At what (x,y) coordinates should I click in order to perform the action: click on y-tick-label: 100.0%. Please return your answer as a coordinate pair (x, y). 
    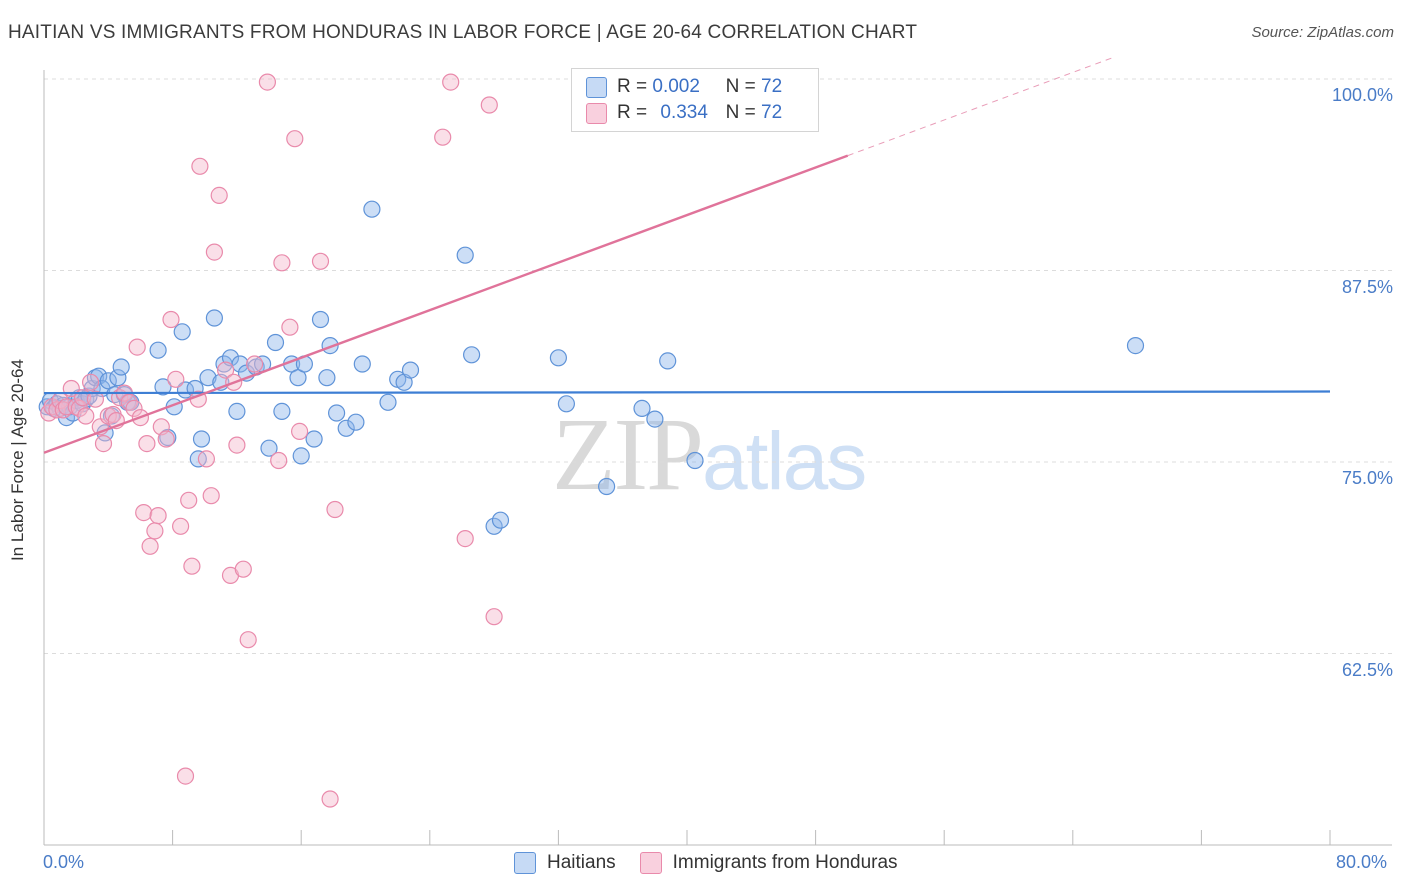
    Looking at the image, I should click on (1362, 95).